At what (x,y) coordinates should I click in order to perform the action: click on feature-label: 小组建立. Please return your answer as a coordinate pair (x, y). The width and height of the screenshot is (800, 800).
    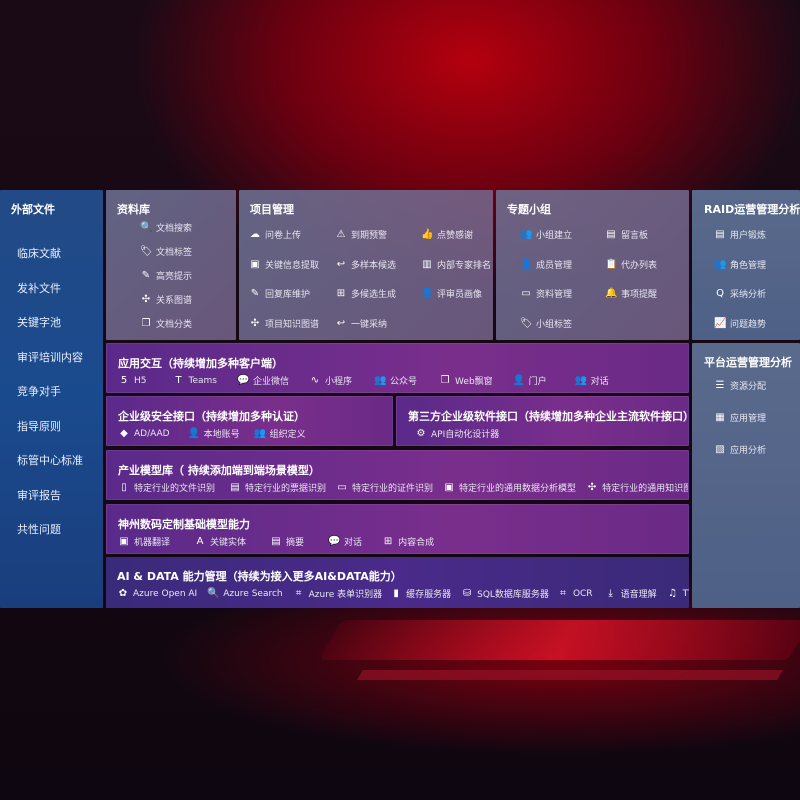
    Looking at the image, I should click on (554, 236).